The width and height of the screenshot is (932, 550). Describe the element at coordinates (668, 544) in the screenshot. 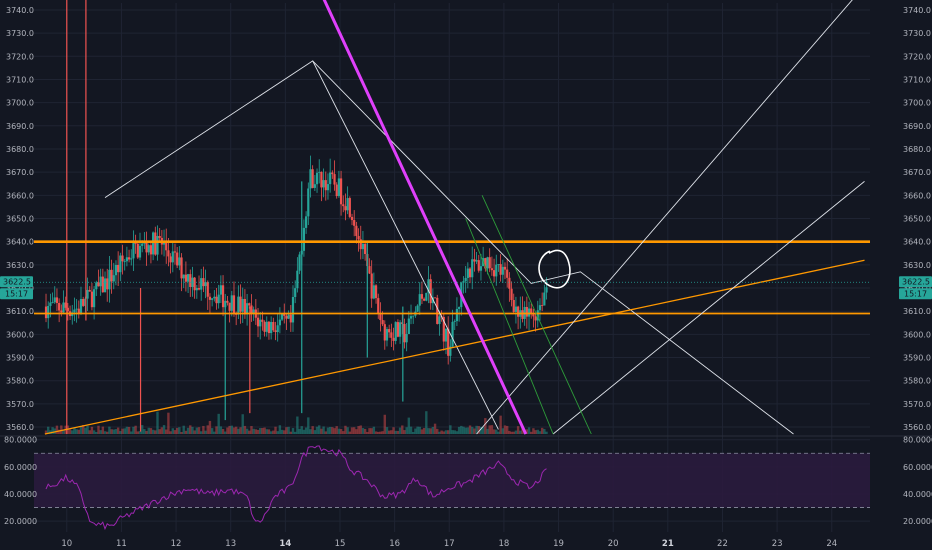

I see `date-label: 21` at that location.